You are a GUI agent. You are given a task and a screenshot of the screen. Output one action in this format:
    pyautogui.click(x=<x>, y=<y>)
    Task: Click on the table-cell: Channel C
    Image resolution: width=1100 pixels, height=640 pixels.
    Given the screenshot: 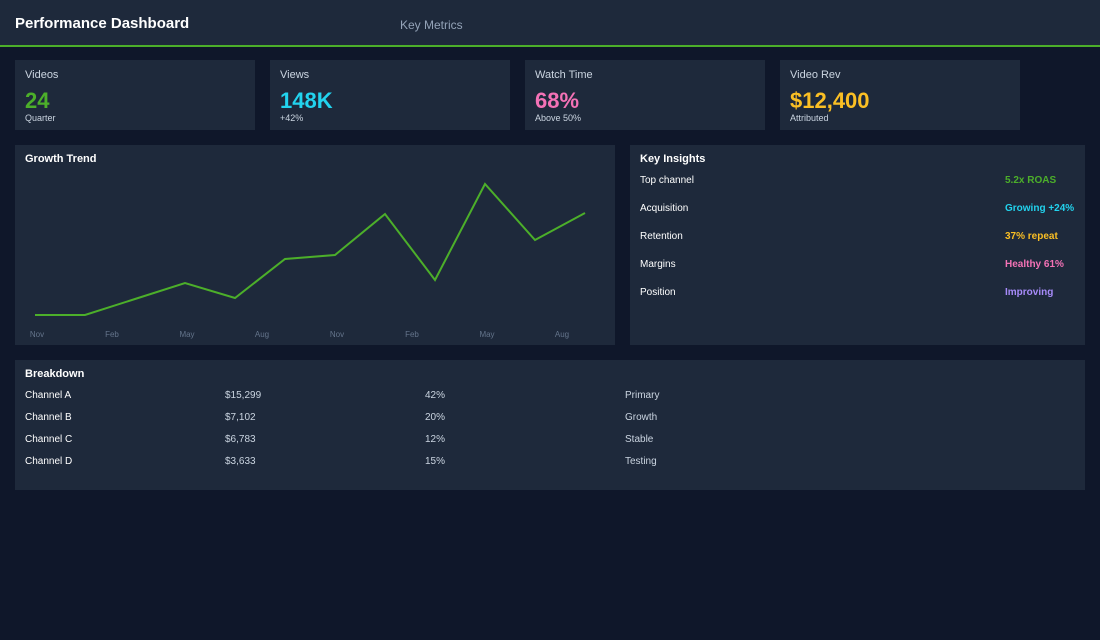 What is the action you would take?
    pyautogui.click(x=49, y=439)
    